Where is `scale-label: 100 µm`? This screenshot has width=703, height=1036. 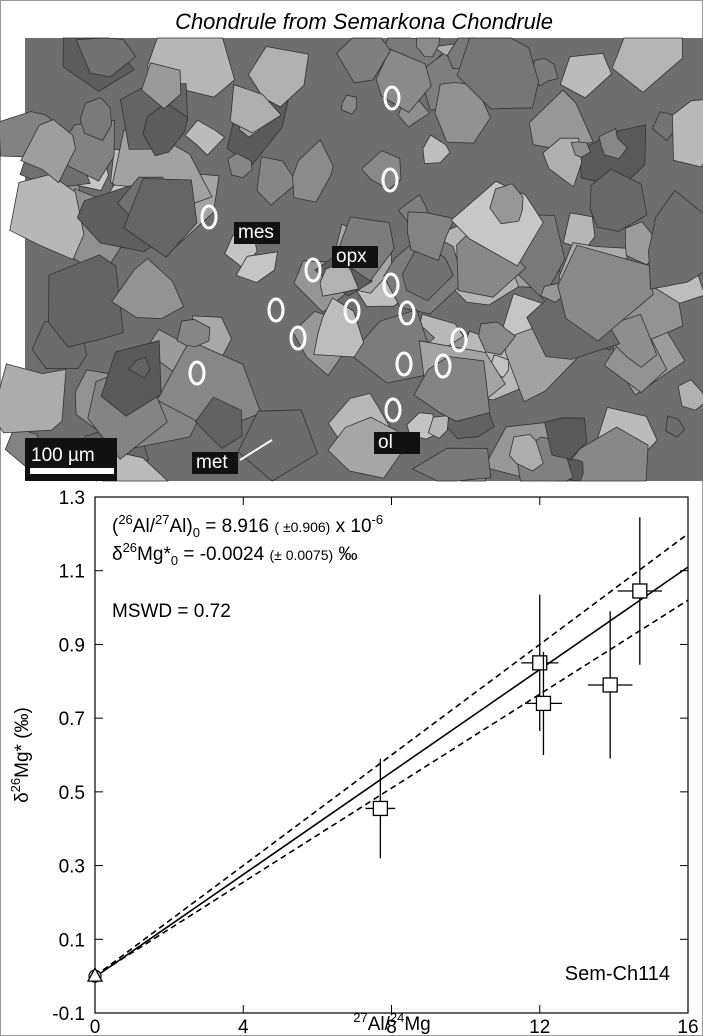 scale-label: 100 µm is located at coordinates (63, 455).